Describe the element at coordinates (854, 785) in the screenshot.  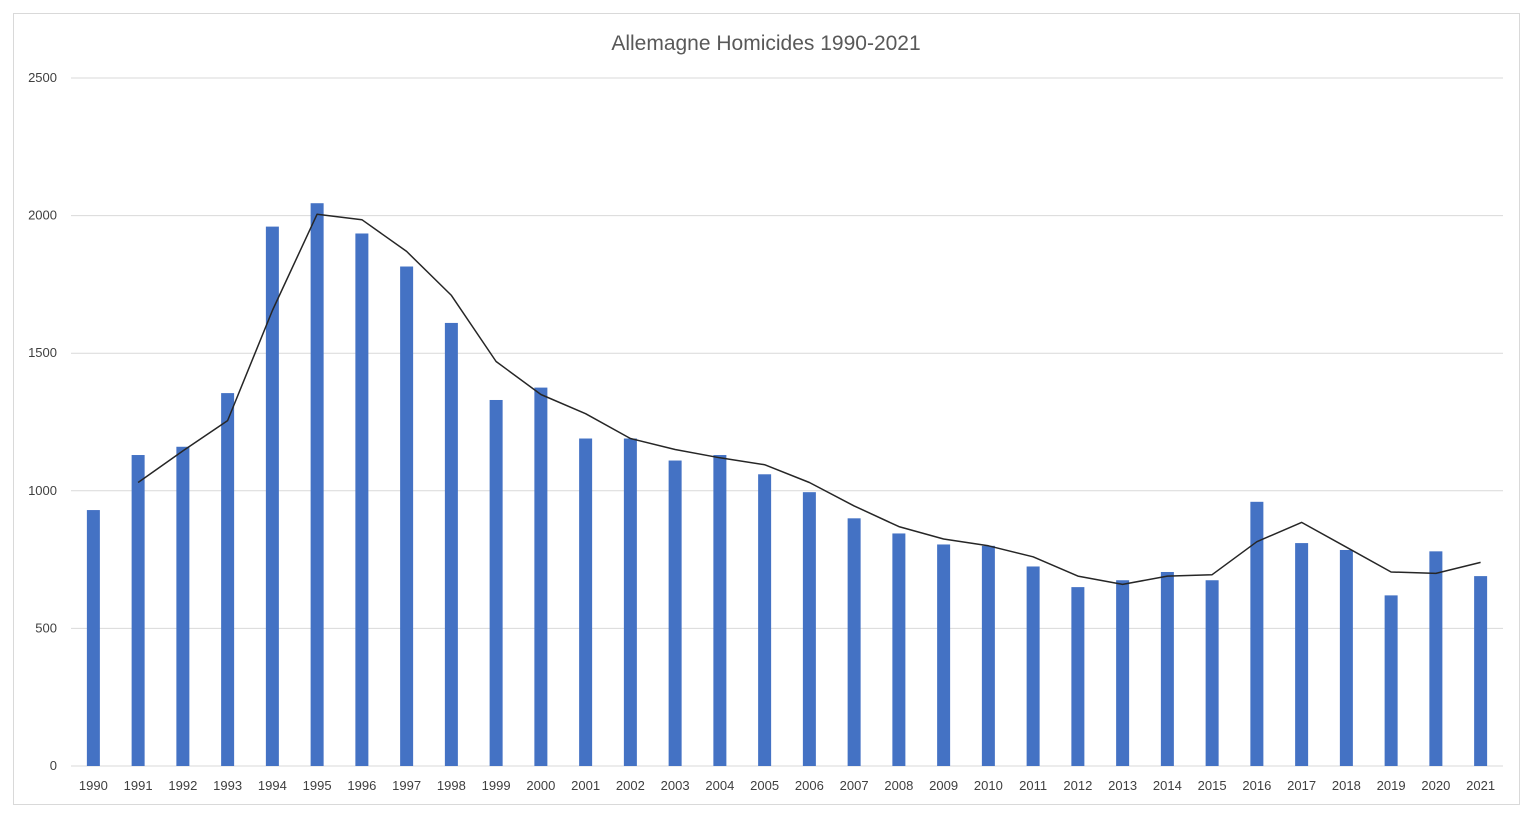
I see `x-tick-label: 2007` at that location.